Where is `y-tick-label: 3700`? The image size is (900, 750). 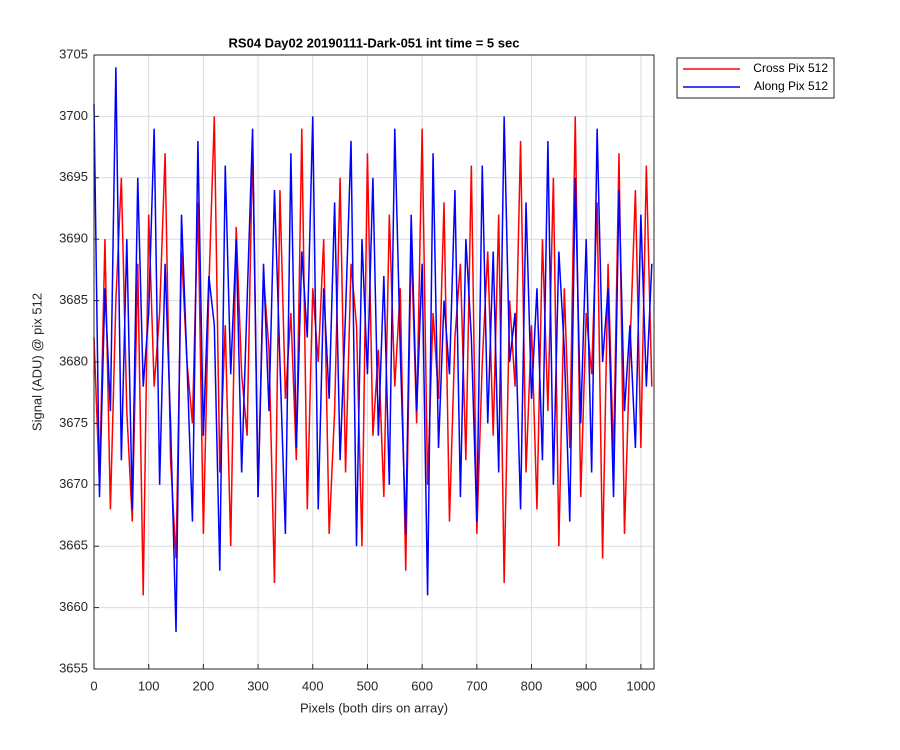 y-tick-label: 3700 is located at coordinates (73, 115).